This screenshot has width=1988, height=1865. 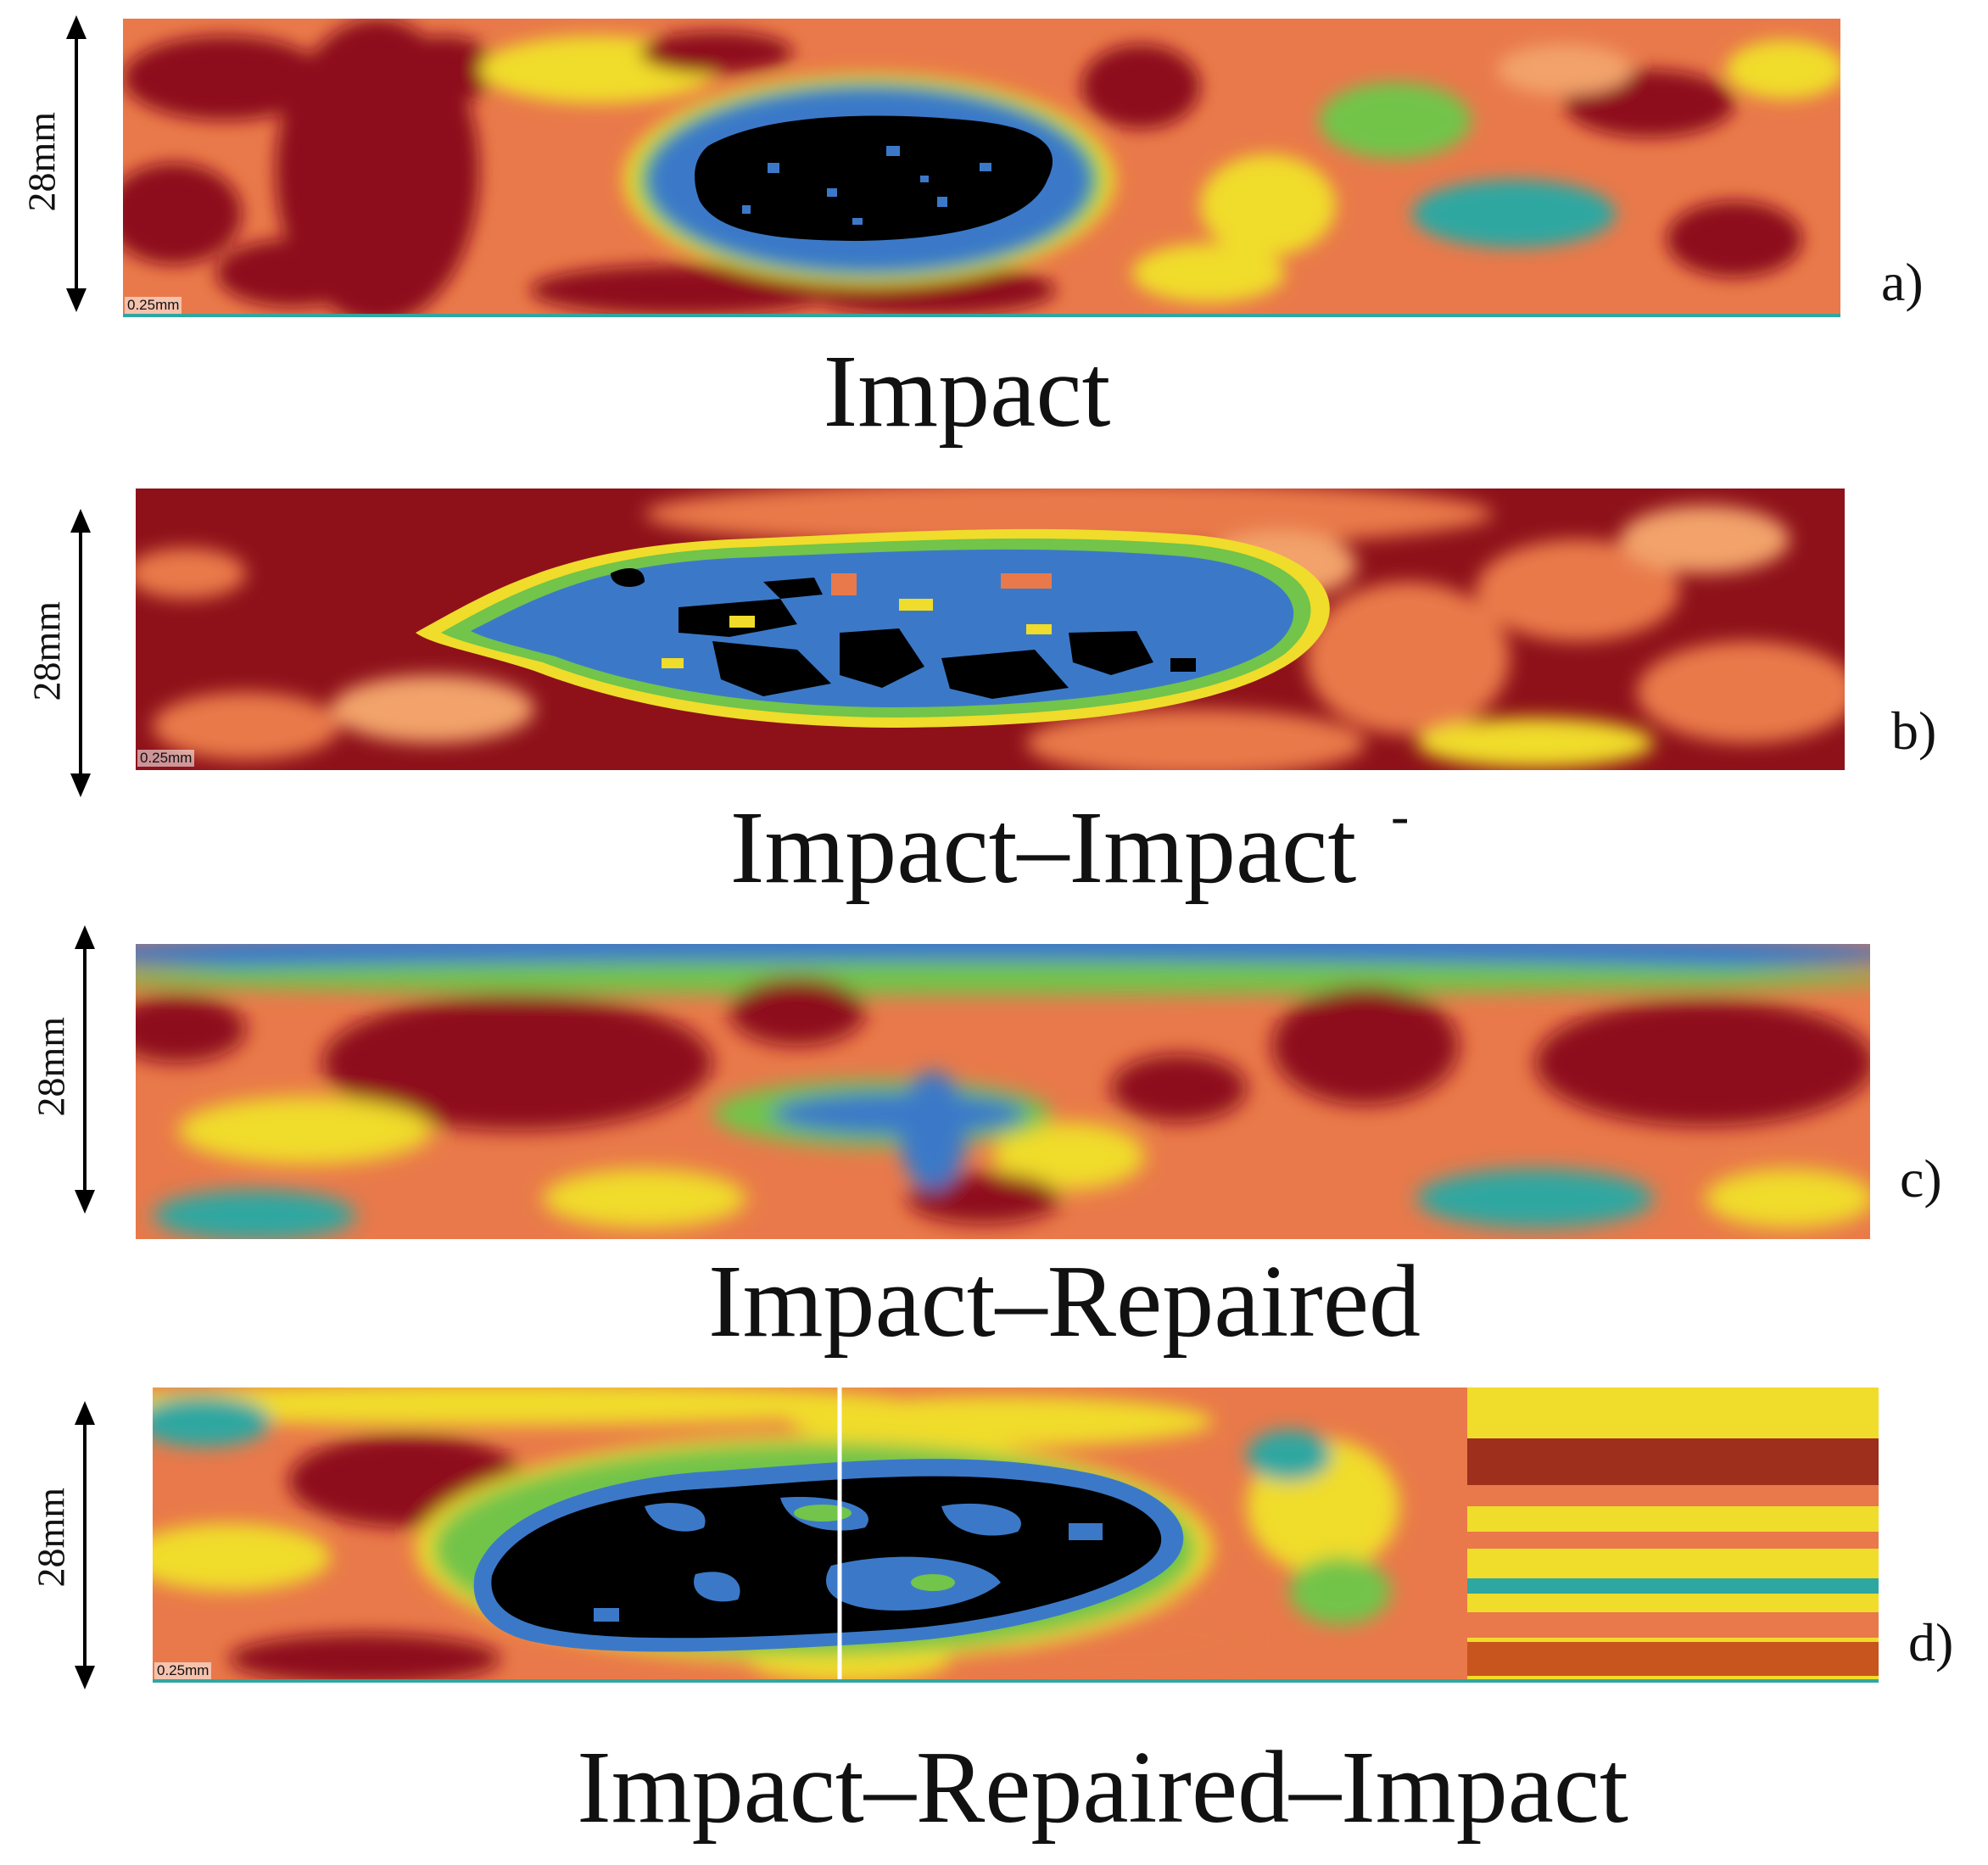 What do you see at coordinates (1064, 1301) in the screenshot?
I see `panel-caption: Impact–Repaired` at bounding box center [1064, 1301].